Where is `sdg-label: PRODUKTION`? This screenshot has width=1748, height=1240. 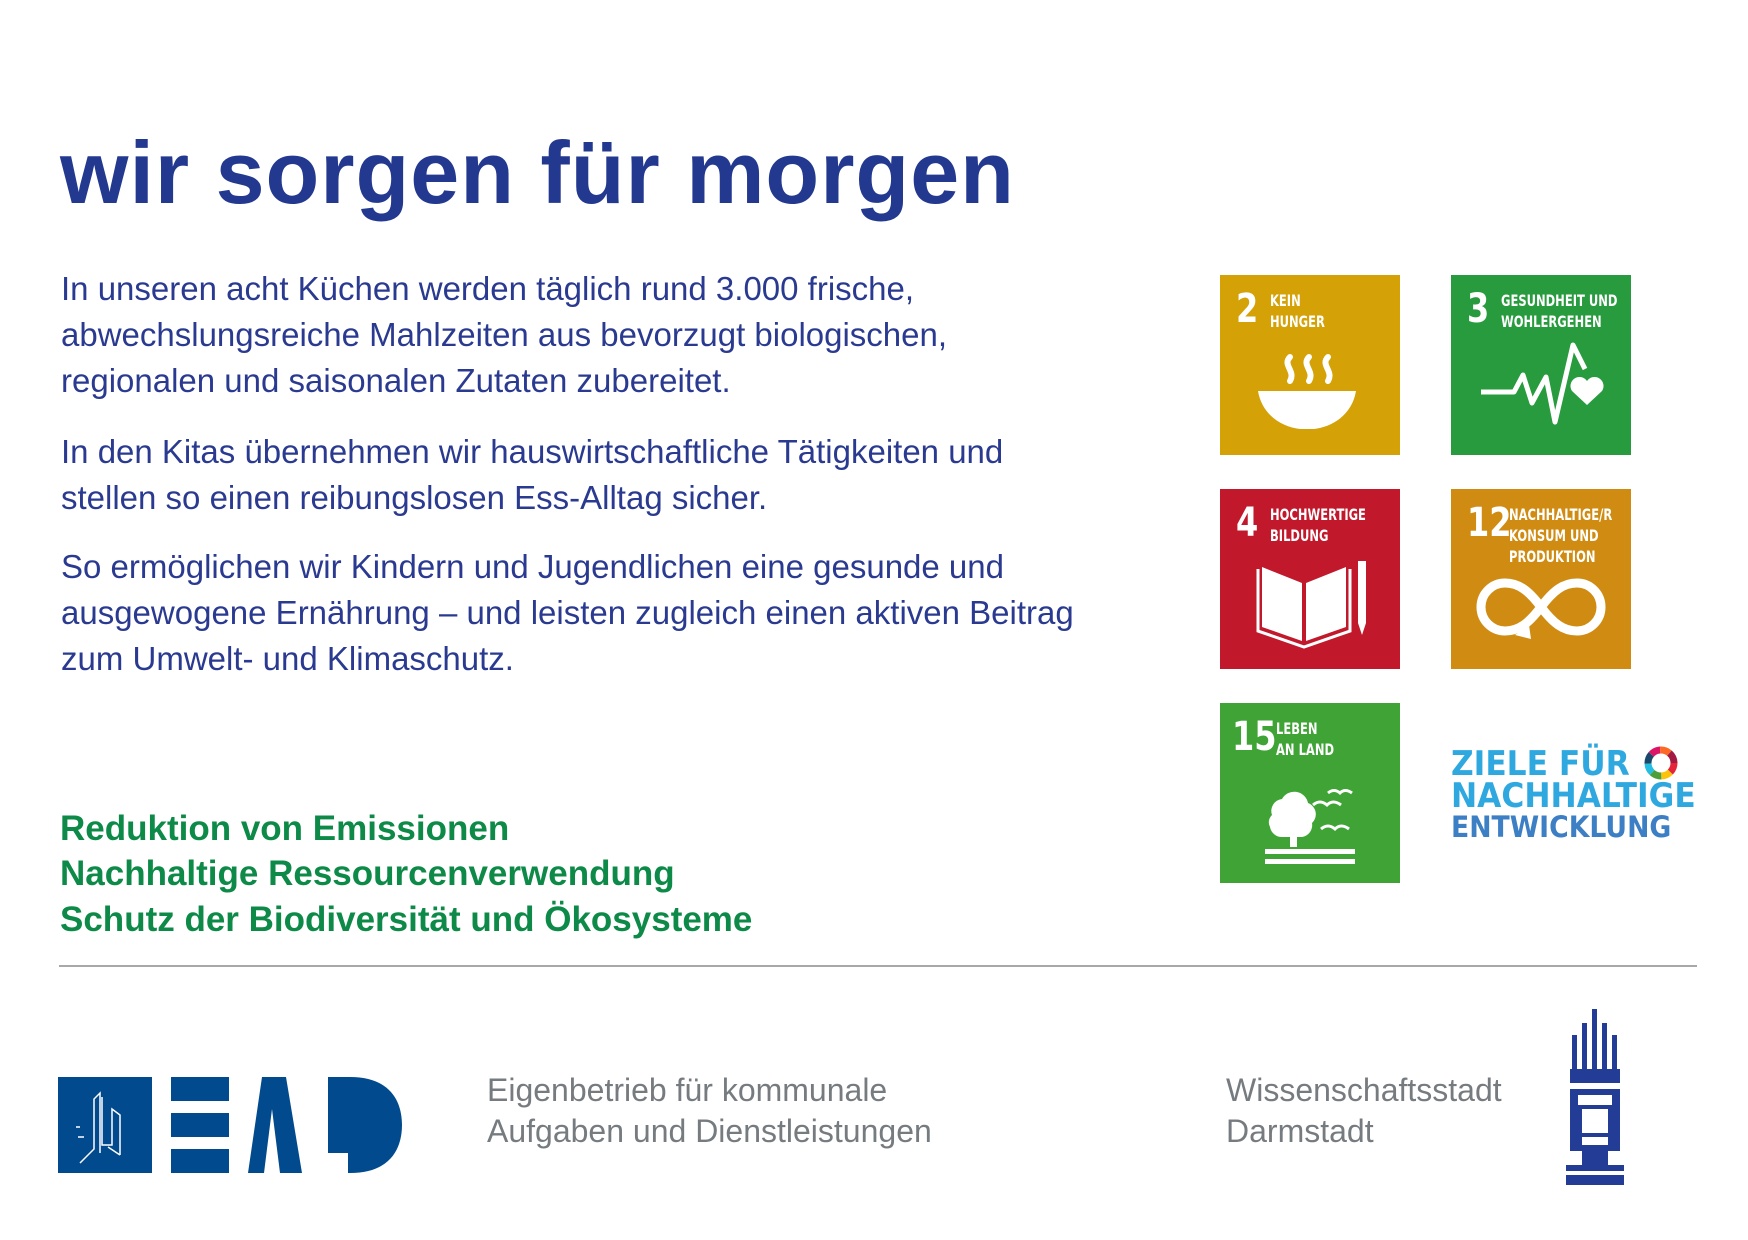 sdg-label: PRODUKTION is located at coordinates (1552, 556).